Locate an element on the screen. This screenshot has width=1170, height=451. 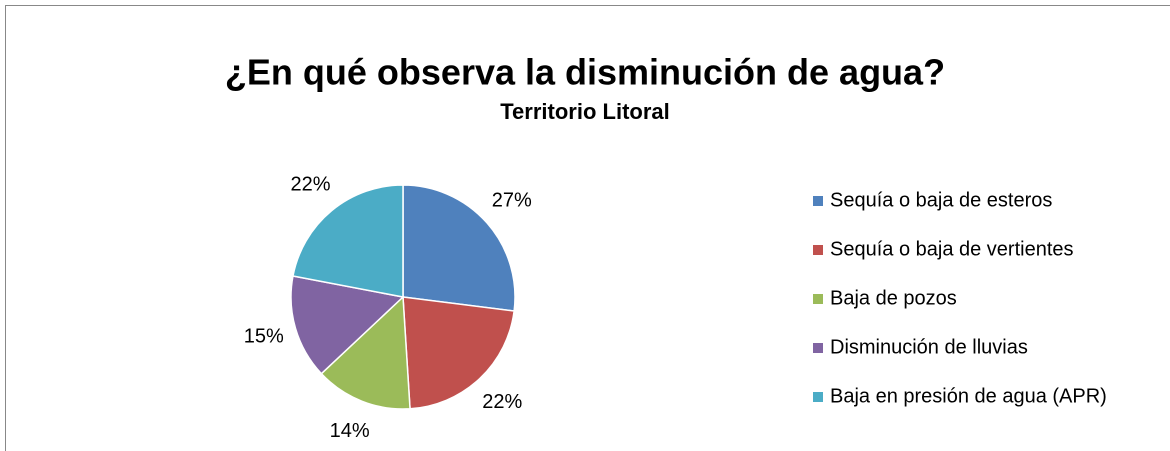
legend-label: Disminución de lluvias is located at coordinates (929, 347).